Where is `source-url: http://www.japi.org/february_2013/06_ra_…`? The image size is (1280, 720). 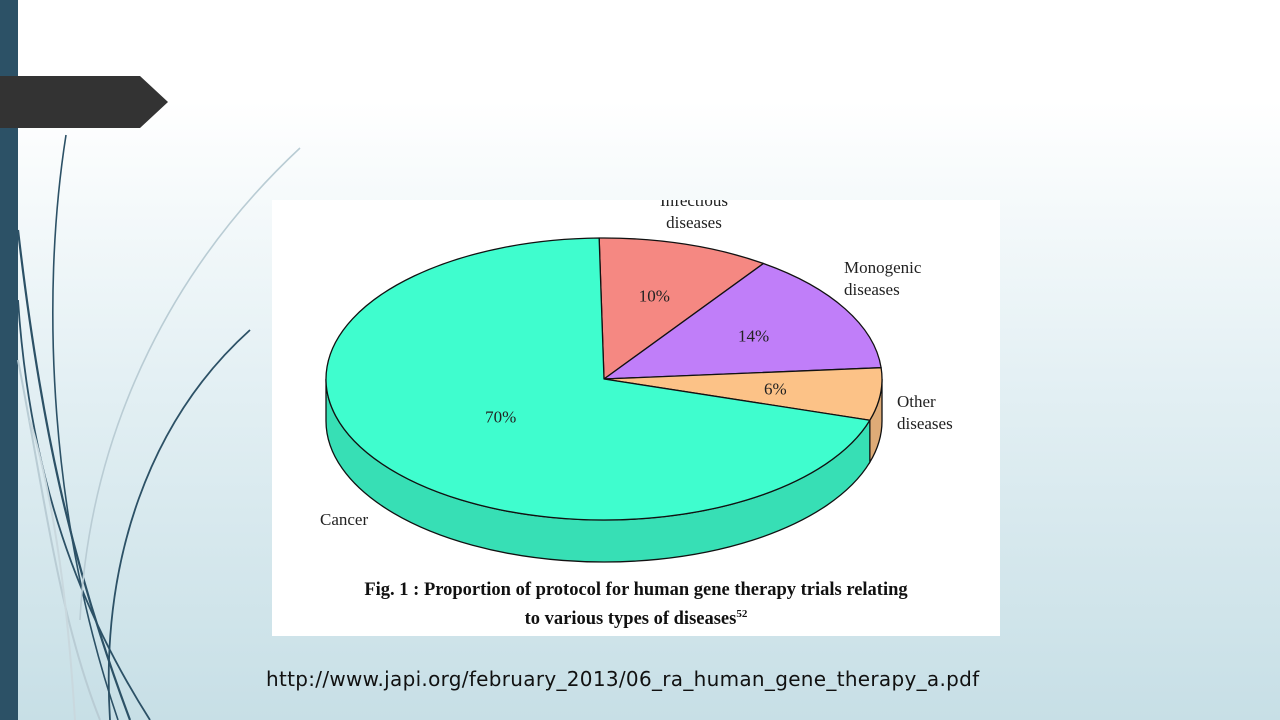
source-url: http://www.japi.org/february_2013/06_ra_… is located at coordinates (623, 679).